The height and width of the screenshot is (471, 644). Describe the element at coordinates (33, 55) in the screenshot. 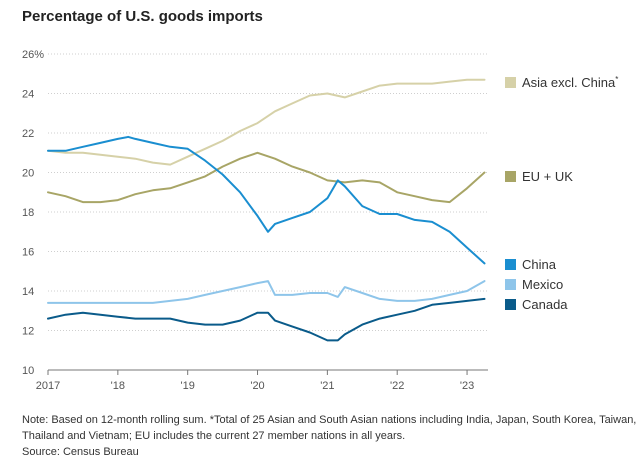

I see `y-tick-label-26: 26%` at that location.